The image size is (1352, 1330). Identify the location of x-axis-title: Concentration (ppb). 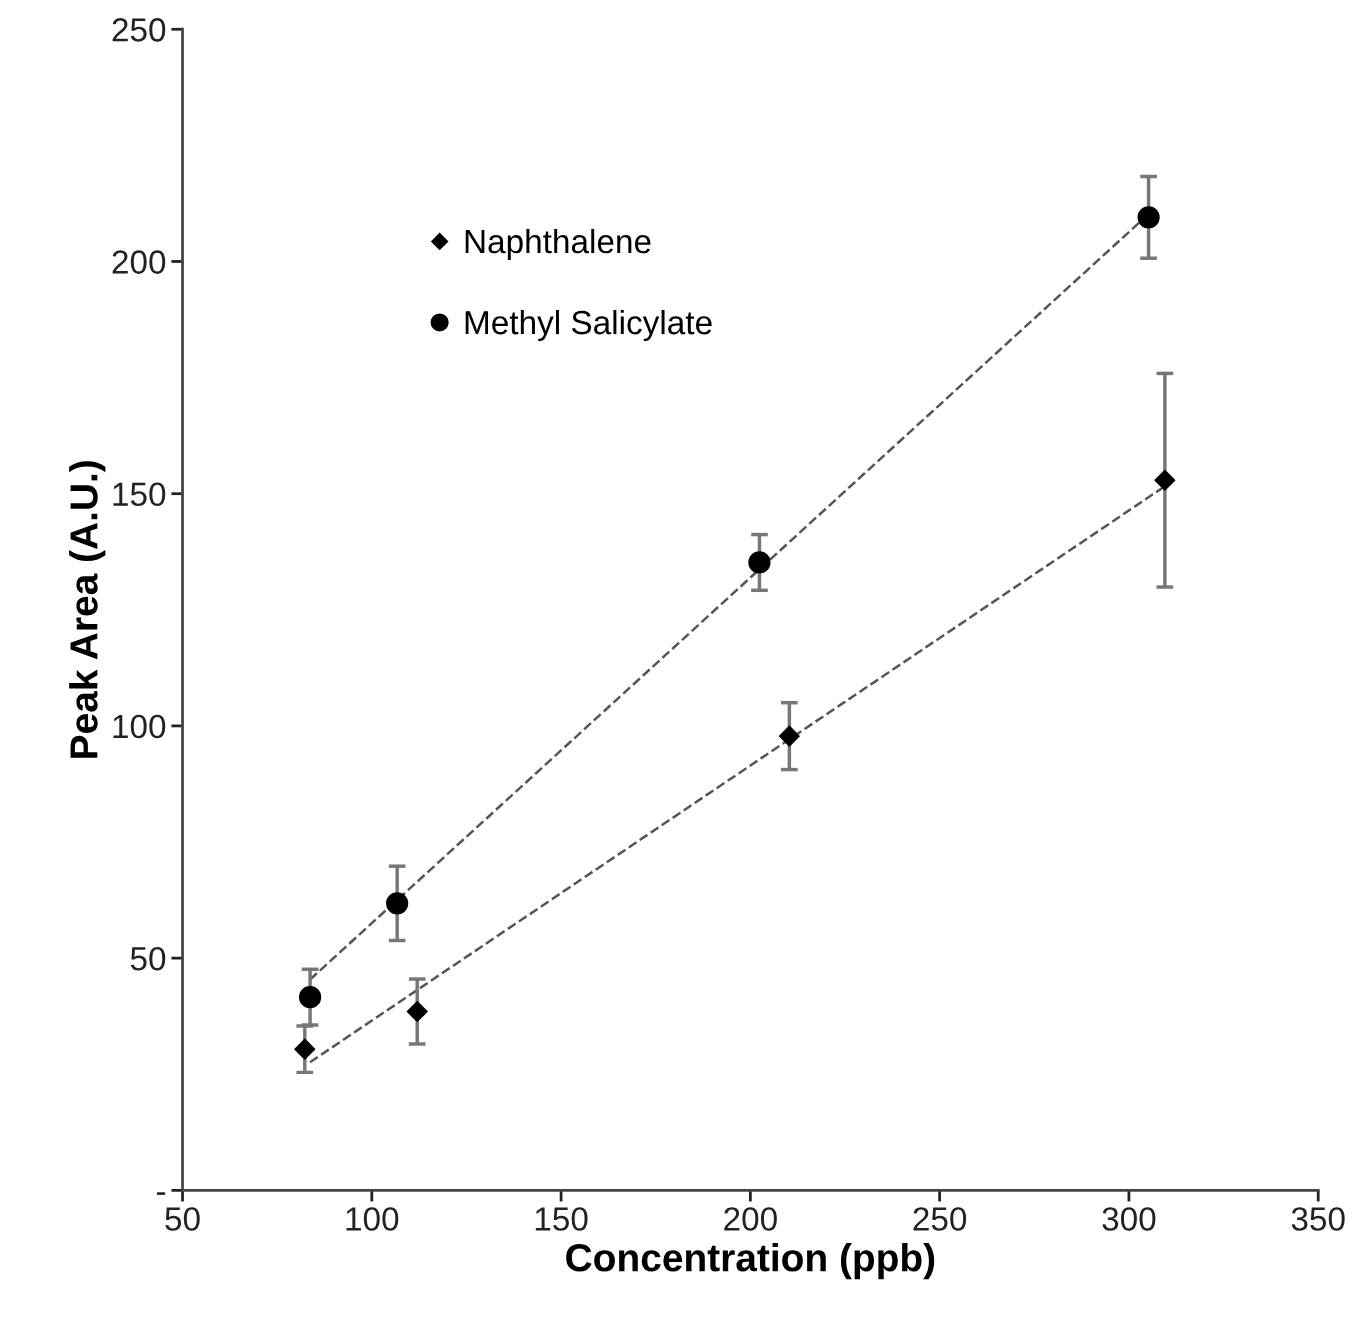
(750, 1261).